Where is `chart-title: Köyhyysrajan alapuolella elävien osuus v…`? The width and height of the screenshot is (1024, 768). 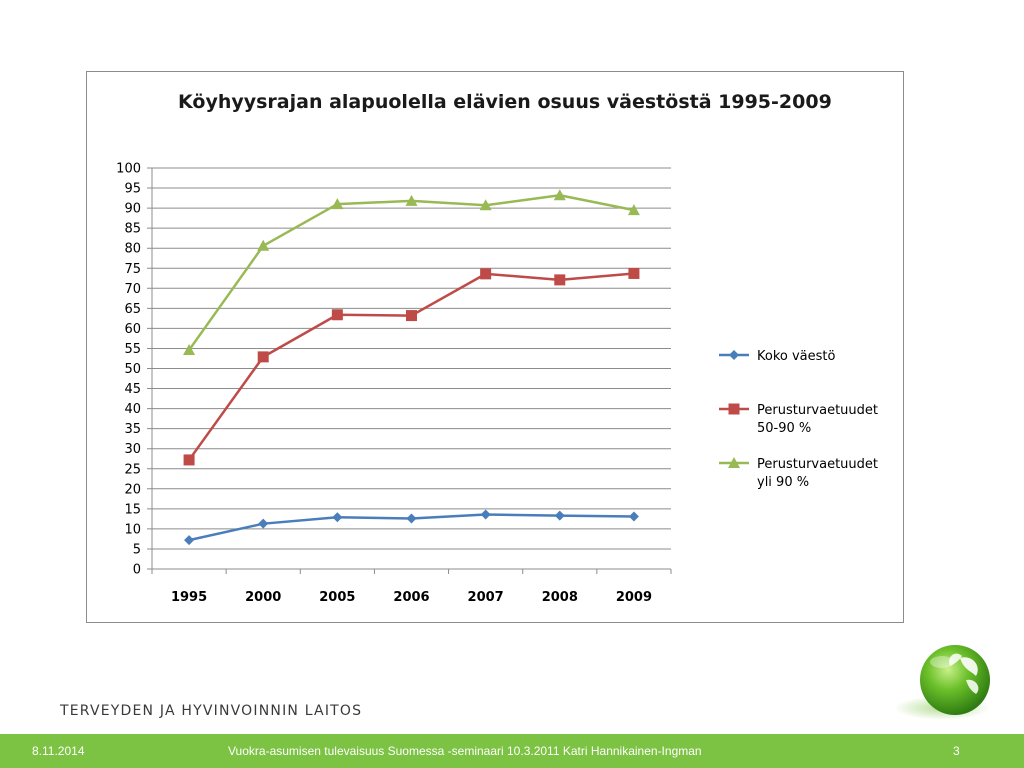 chart-title: Köyhyysrajan alapuolella elävien osuus v… is located at coordinates (505, 102).